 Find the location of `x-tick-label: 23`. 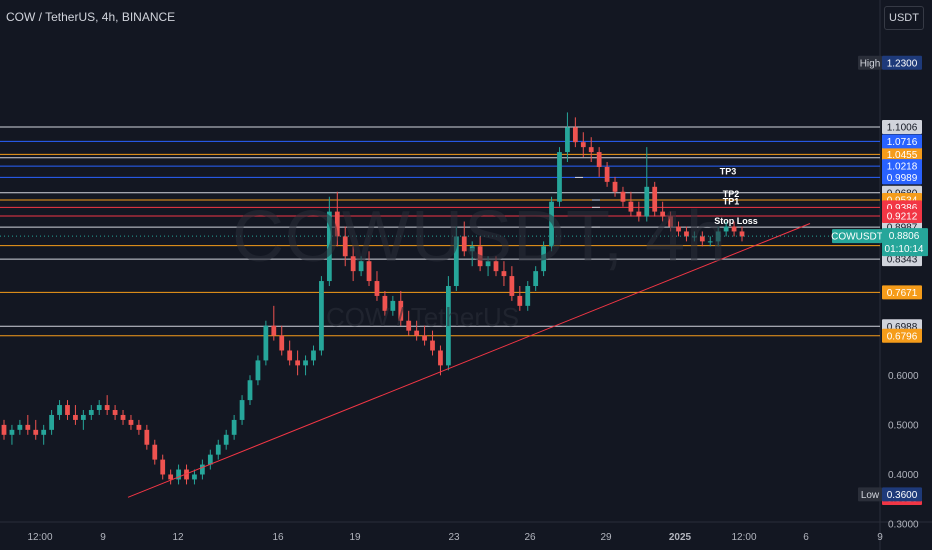

x-tick-label: 23 is located at coordinates (454, 537).